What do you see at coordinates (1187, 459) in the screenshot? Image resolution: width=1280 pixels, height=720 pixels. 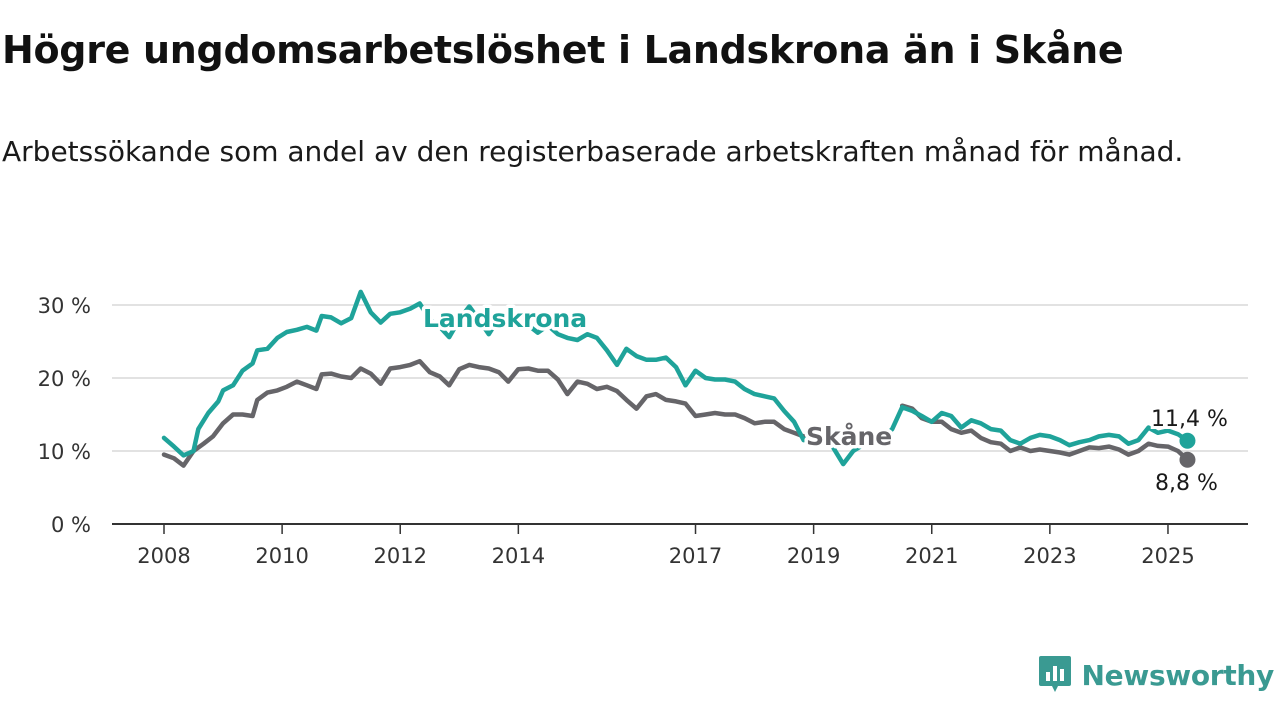 I see `skane-end-point` at bounding box center [1187, 459].